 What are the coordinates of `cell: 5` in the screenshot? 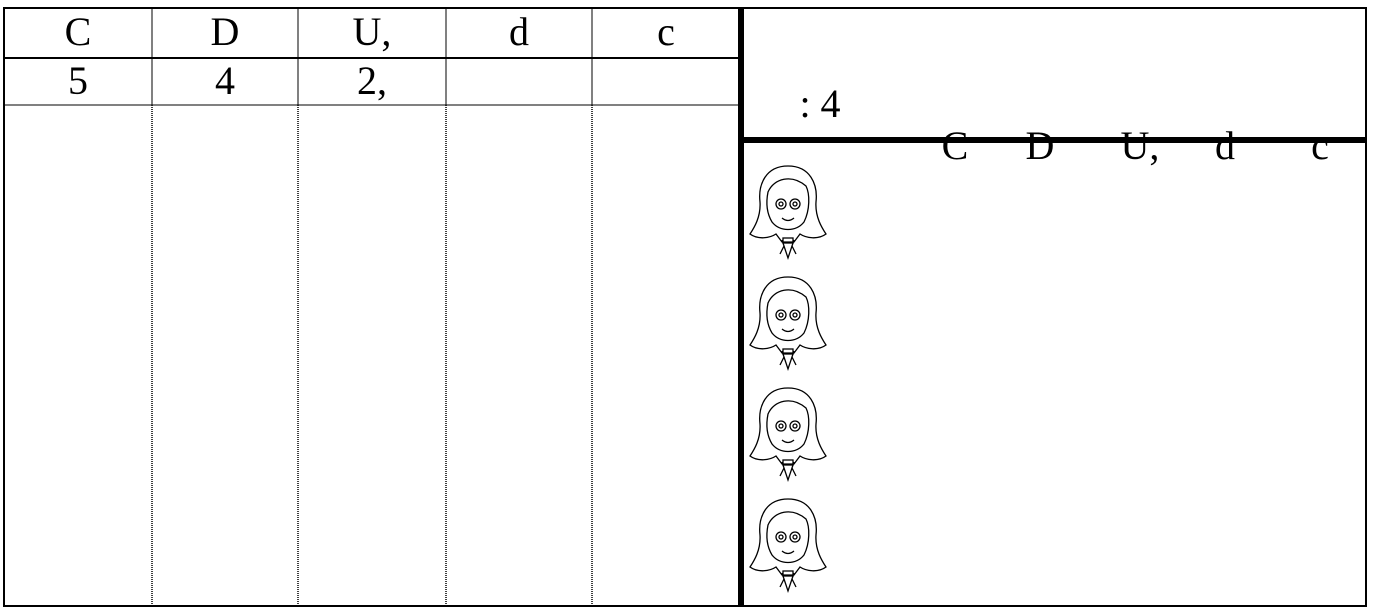 It's located at (78, 80).